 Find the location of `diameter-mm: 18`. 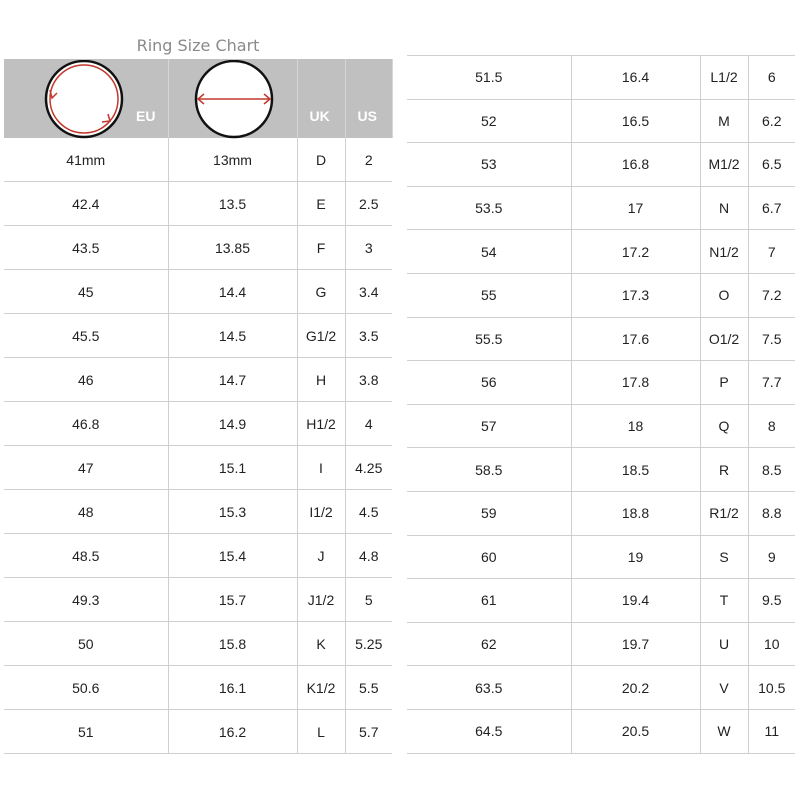

diameter-mm: 18 is located at coordinates (636, 426).